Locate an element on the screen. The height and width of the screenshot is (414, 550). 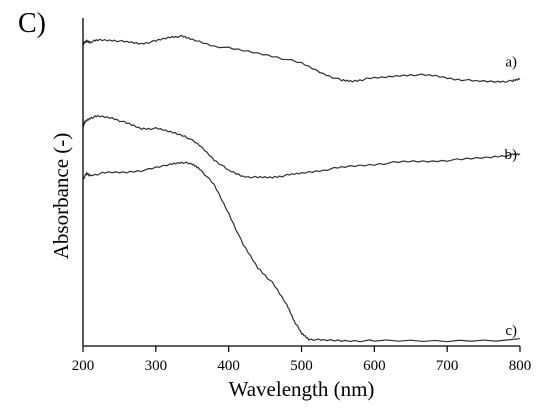
x-axis-title: Wavelength (nm) is located at coordinates (302, 389).